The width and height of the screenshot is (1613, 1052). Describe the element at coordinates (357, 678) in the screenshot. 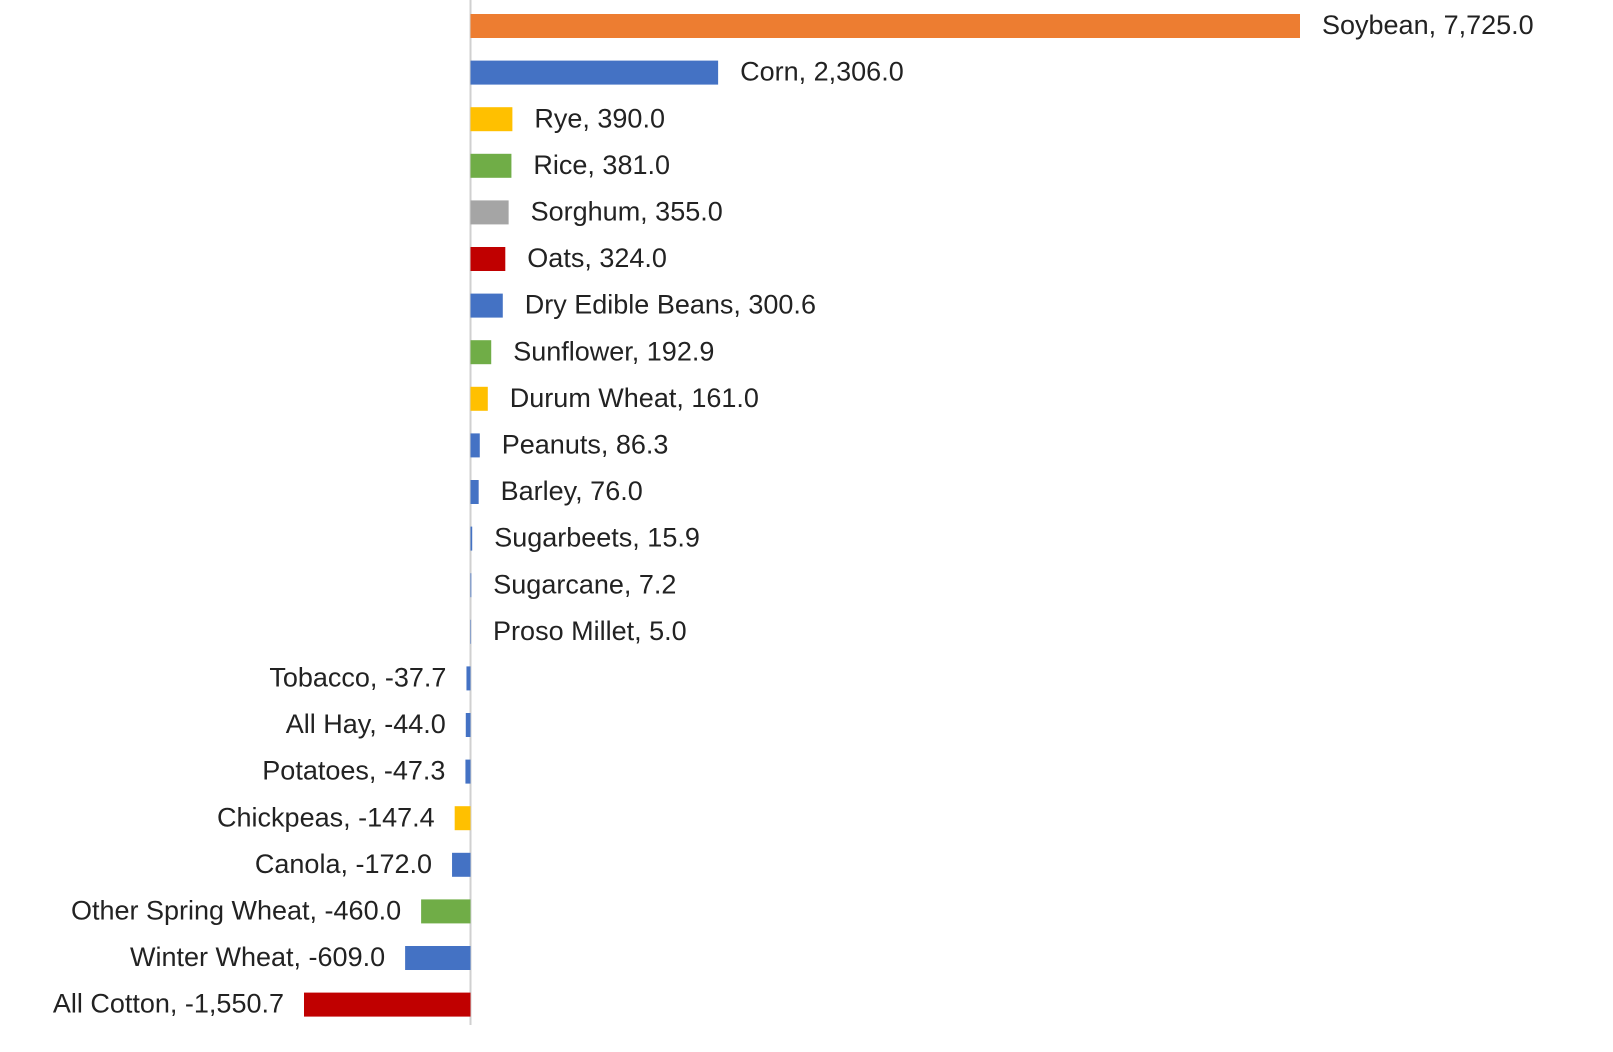

I see `data-label: Tobacco, -37.7` at that location.